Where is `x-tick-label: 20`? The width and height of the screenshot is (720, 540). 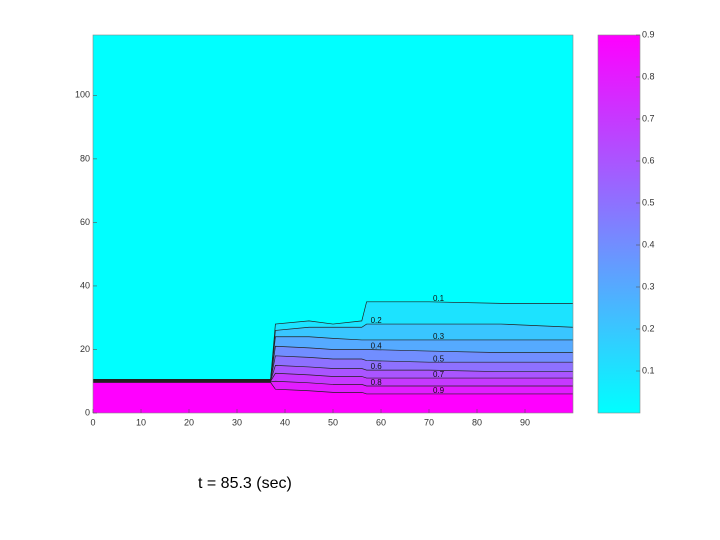 x-tick-label: 20 is located at coordinates (189, 422).